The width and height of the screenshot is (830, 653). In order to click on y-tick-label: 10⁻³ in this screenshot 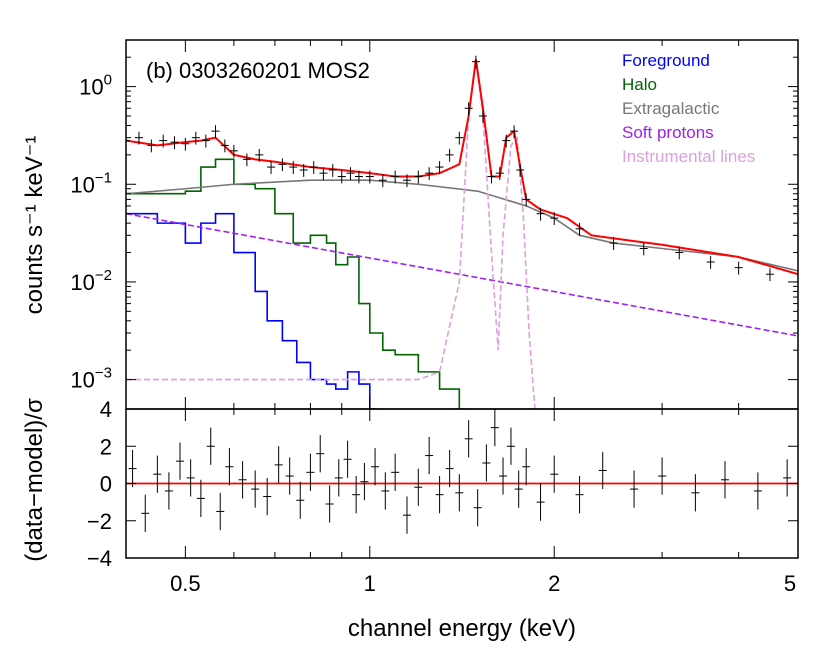, I will do `click(91, 379)`.